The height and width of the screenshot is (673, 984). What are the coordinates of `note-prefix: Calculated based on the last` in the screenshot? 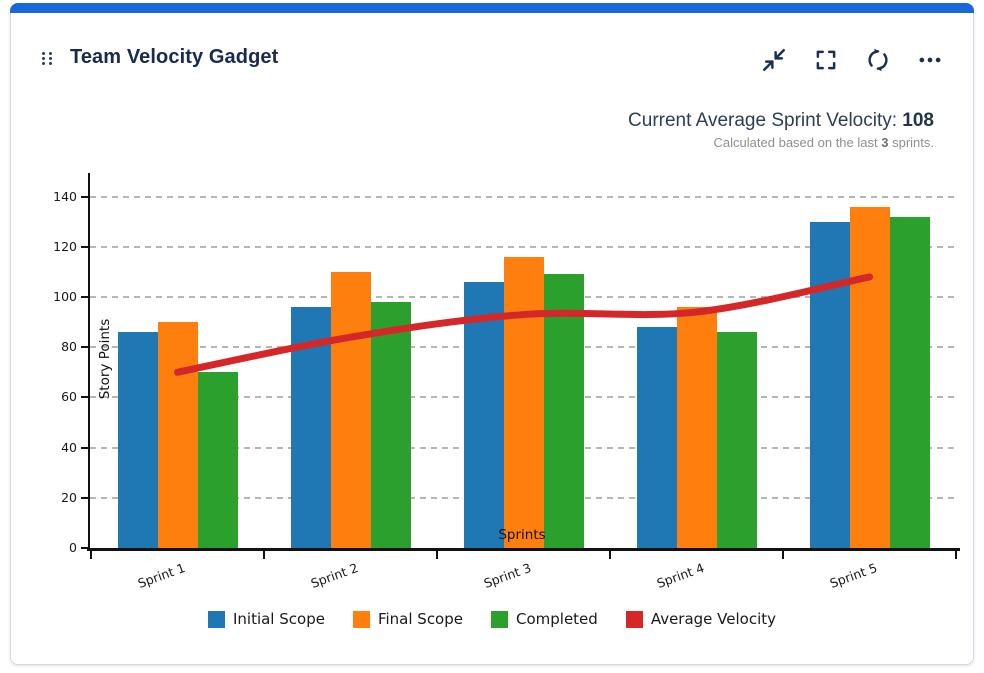 It's located at (795, 142).